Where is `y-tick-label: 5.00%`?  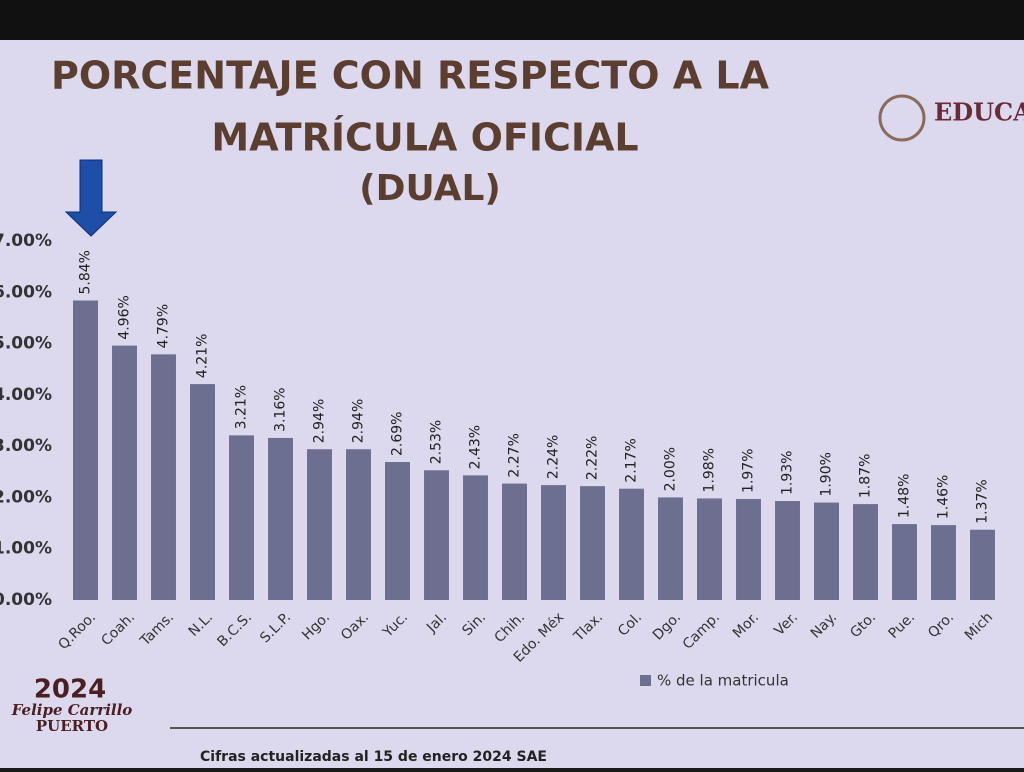 y-tick-label: 5.00% is located at coordinates (26, 344).